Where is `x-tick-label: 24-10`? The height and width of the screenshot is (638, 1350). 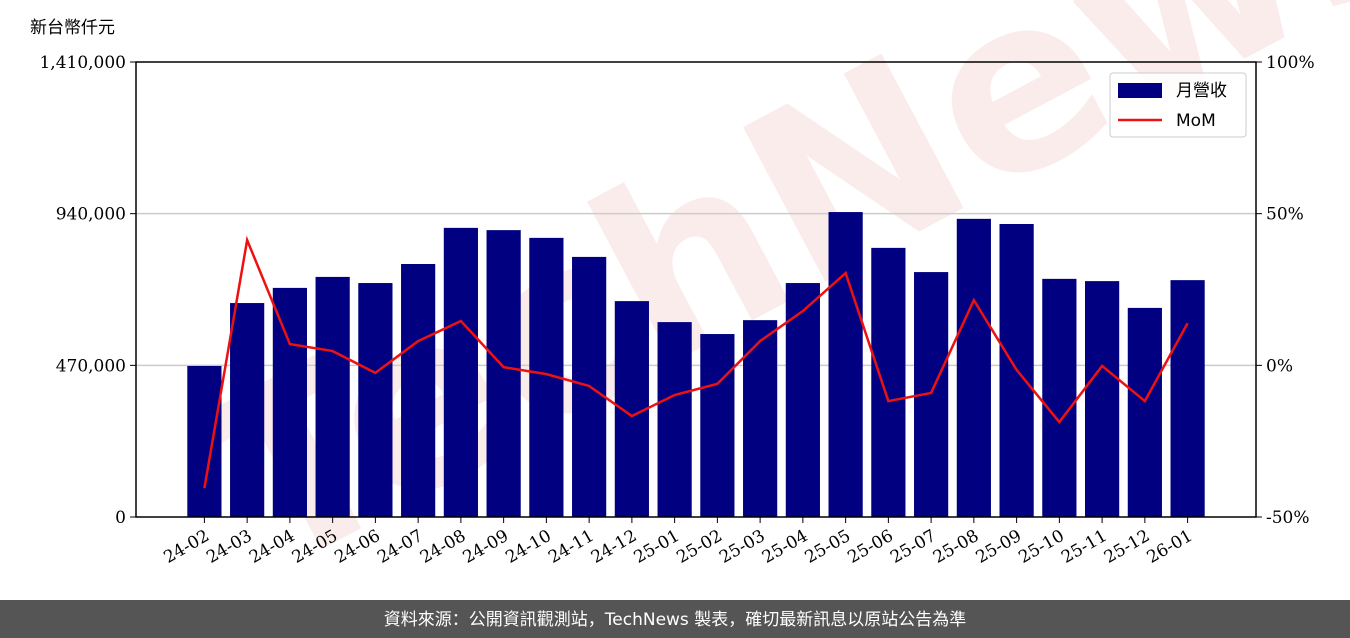
x-tick-label: 24-10 is located at coordinates (528, 547).